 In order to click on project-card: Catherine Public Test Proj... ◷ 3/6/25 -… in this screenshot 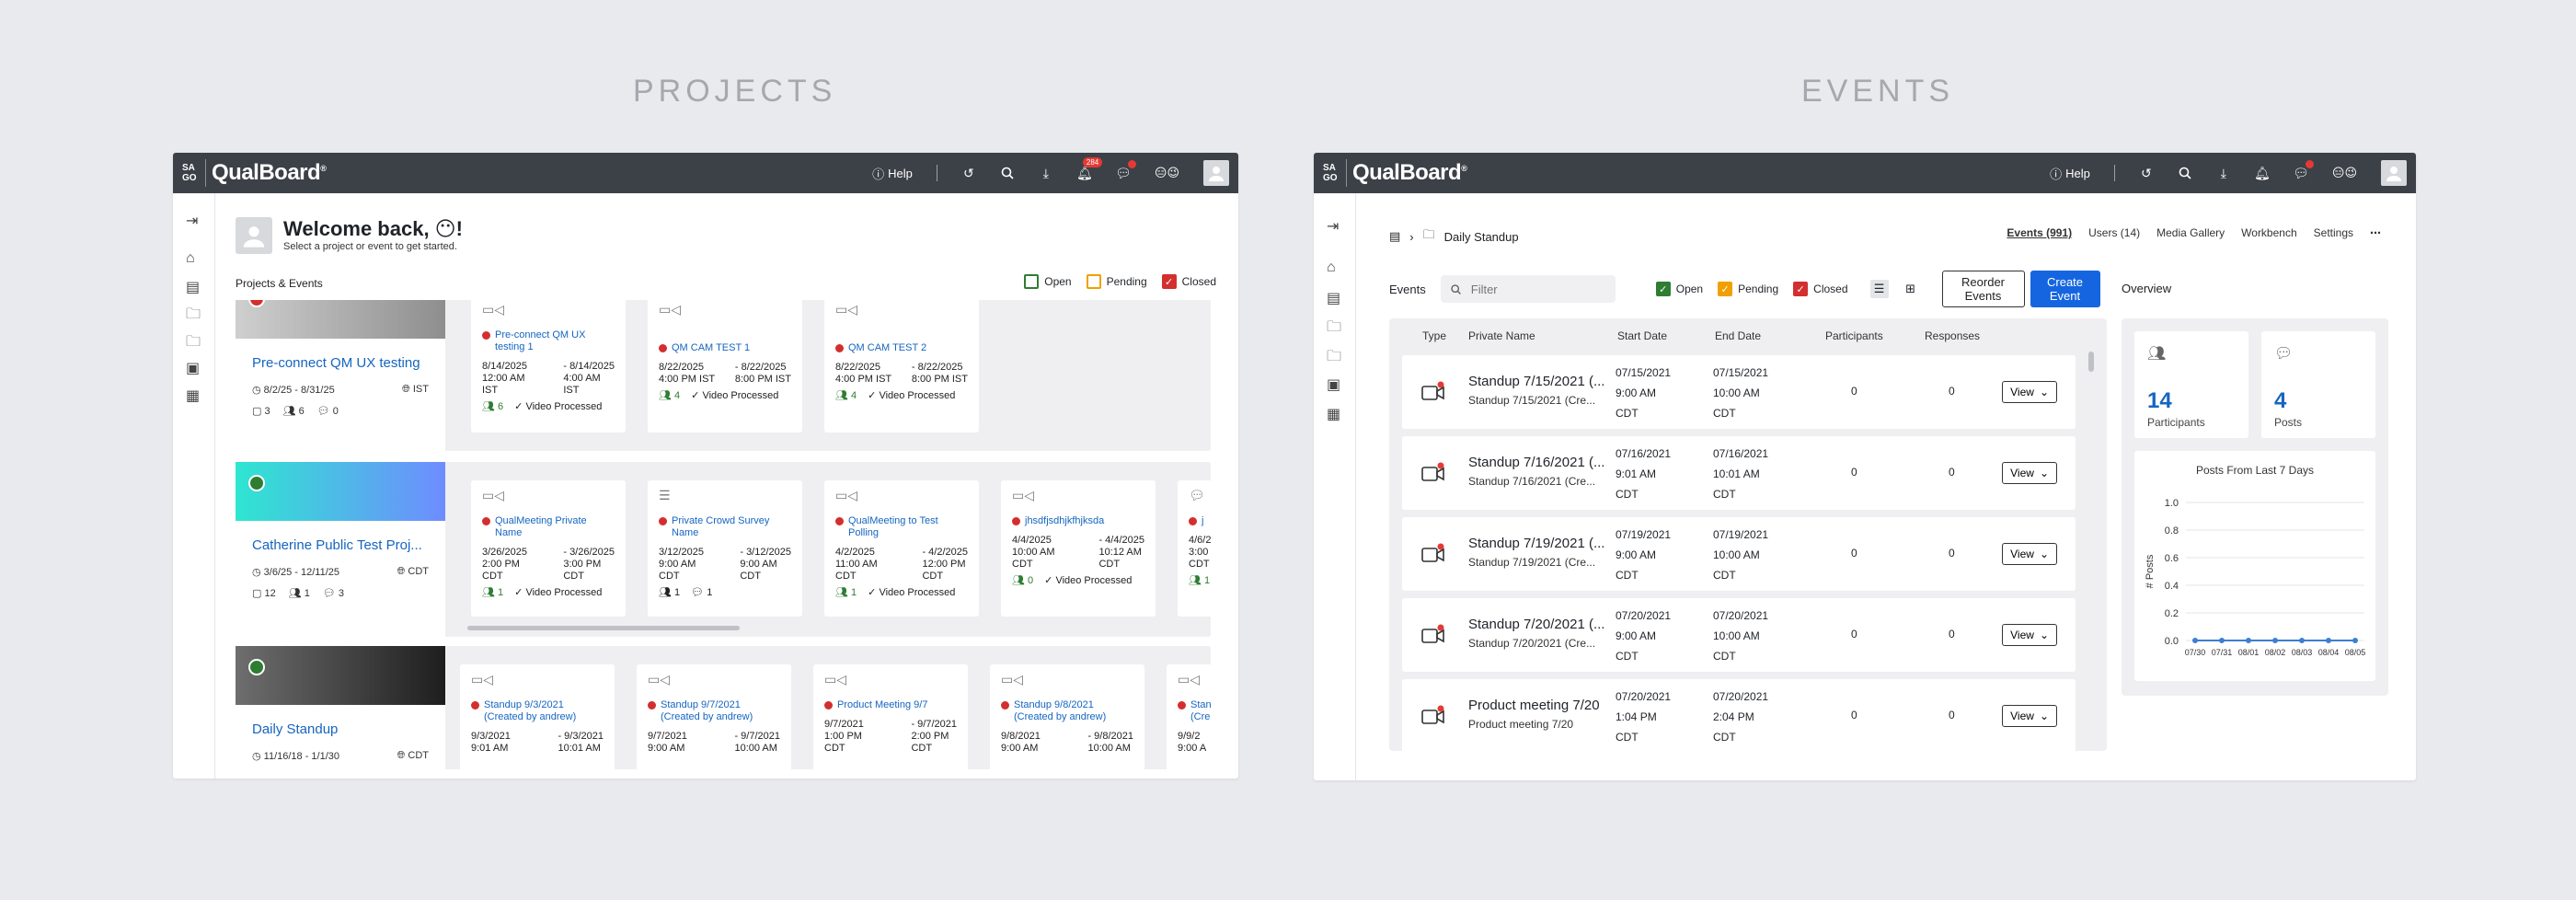, I will do `click(340, 549)`.